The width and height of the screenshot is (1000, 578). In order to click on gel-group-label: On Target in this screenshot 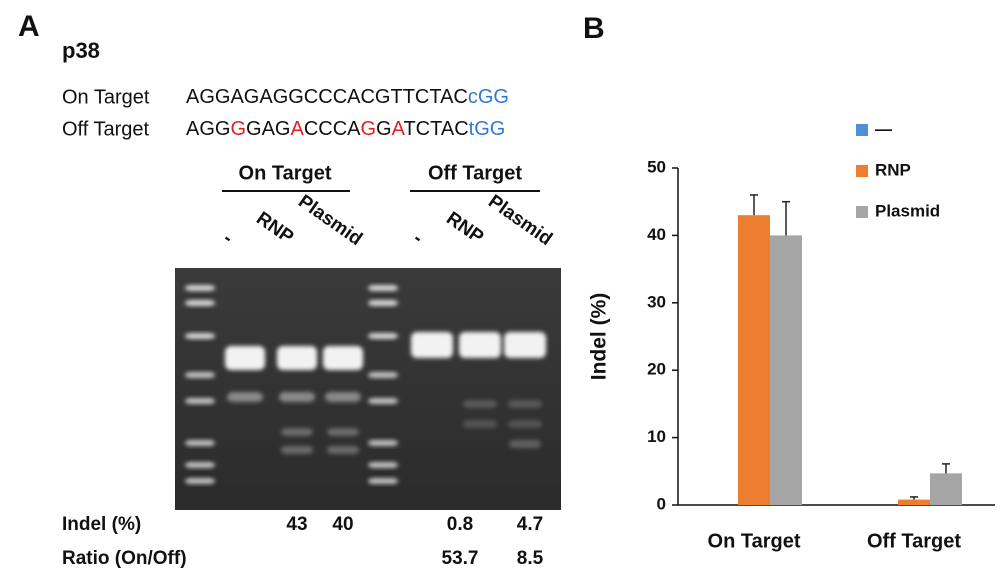, I will do `click(285, 173)`.